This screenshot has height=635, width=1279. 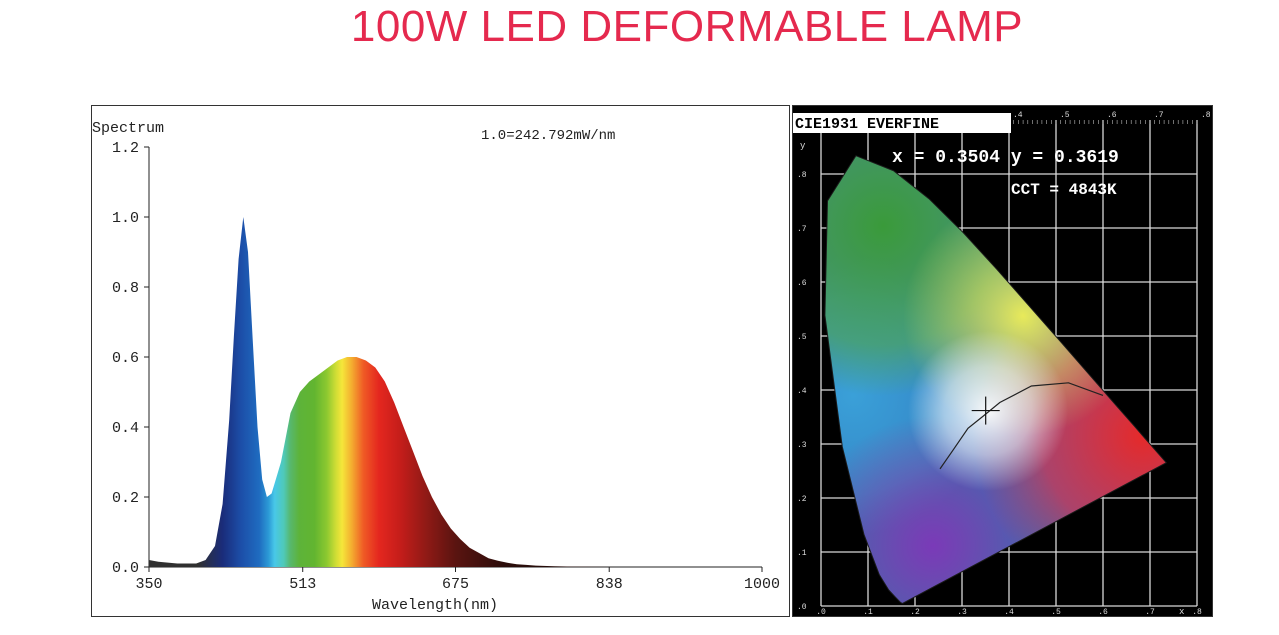 I want to click on cie-x-tick-label: .6, so click(x=1103, y=612).